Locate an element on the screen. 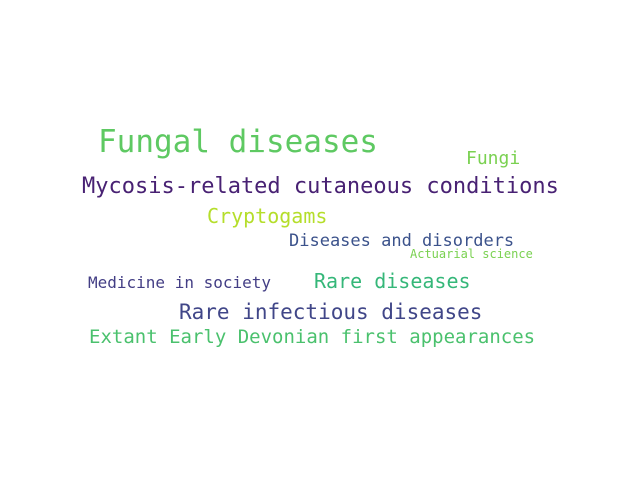 This screenshot has height=480, width=640. word-rare-diseases: Rare diseases is located at coordinates (392, 281).